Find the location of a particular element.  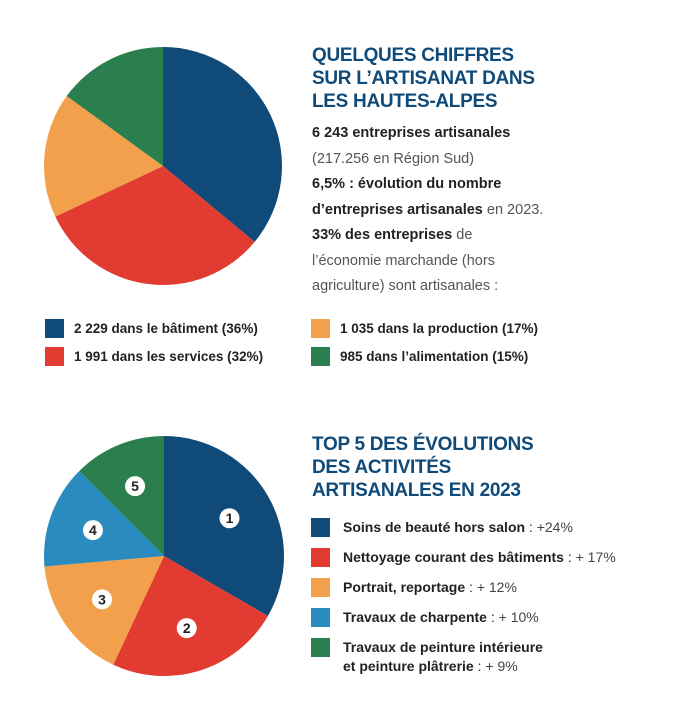

section2-title-line-3: ARTISANALES EN 2023 is located at coordinates (416, 490).